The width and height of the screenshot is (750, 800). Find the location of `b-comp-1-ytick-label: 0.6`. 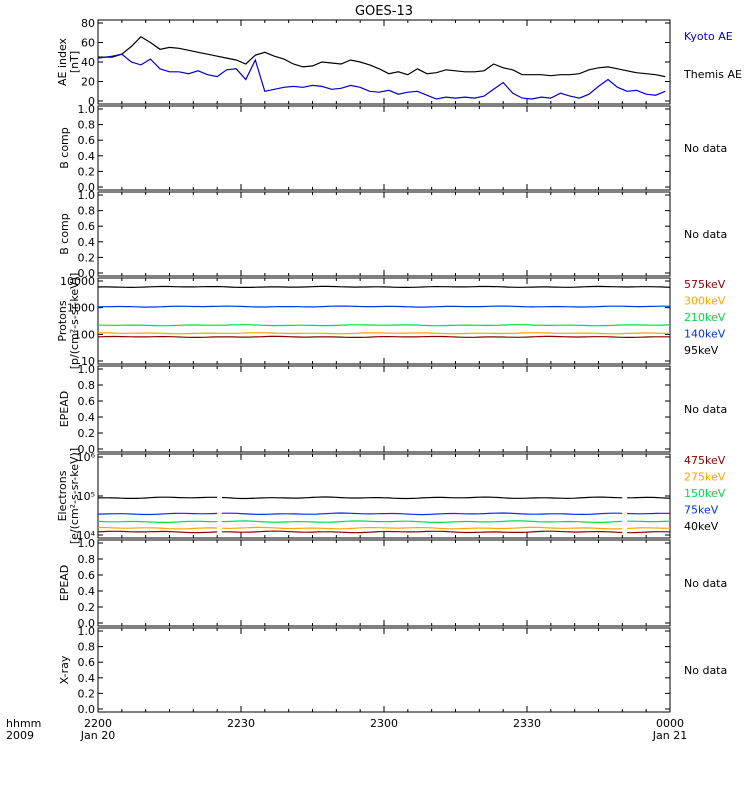

b-comp-1-ytick-label: 0.6 is located at coordinates (87, 140).